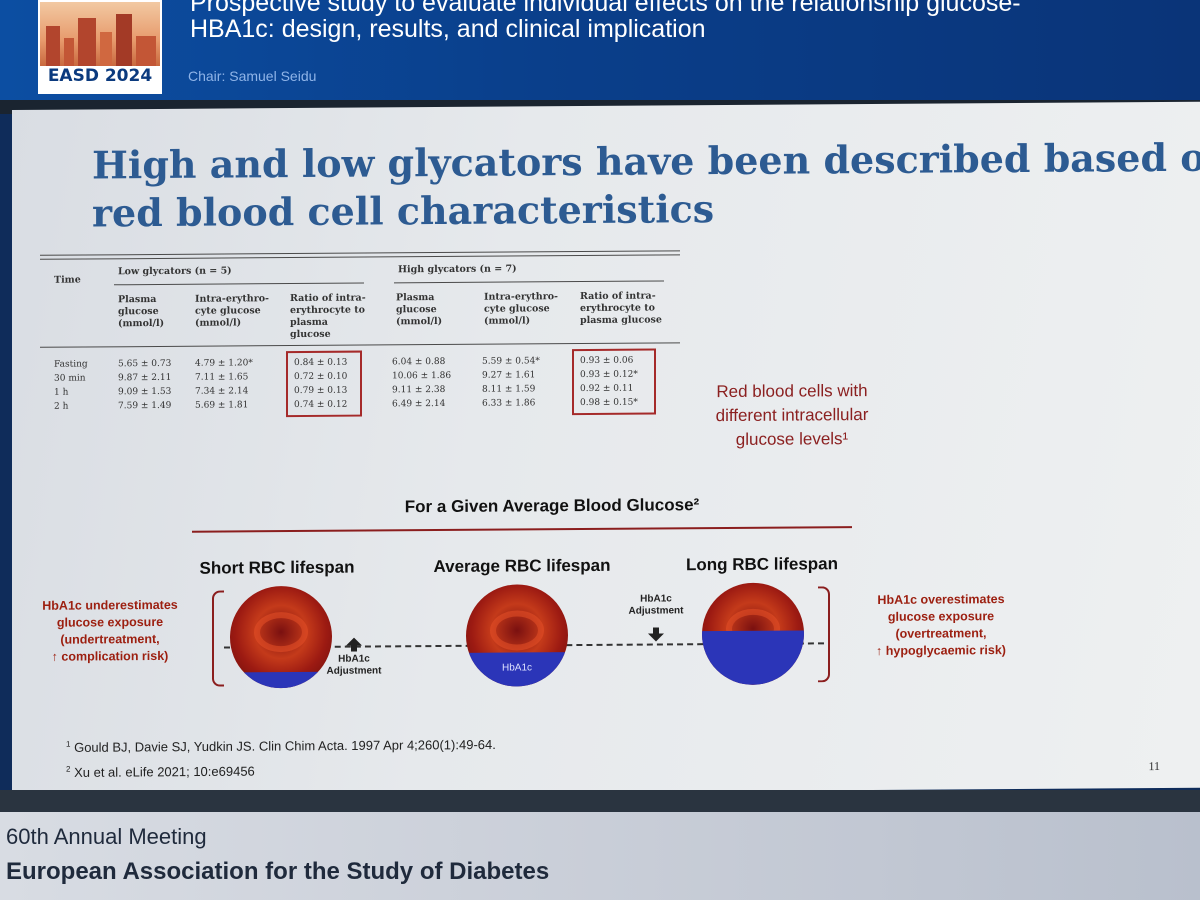 The height and width of the screenshot is (900, 1200). Describe the element at coordinates (403, 211) in the screenshot. I see `slide-title-line2: red blood cell characteristics` at that location.